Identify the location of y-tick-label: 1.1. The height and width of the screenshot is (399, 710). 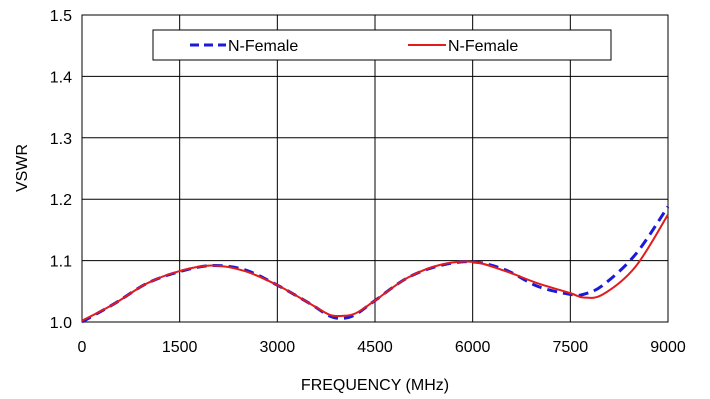
(61, 262).